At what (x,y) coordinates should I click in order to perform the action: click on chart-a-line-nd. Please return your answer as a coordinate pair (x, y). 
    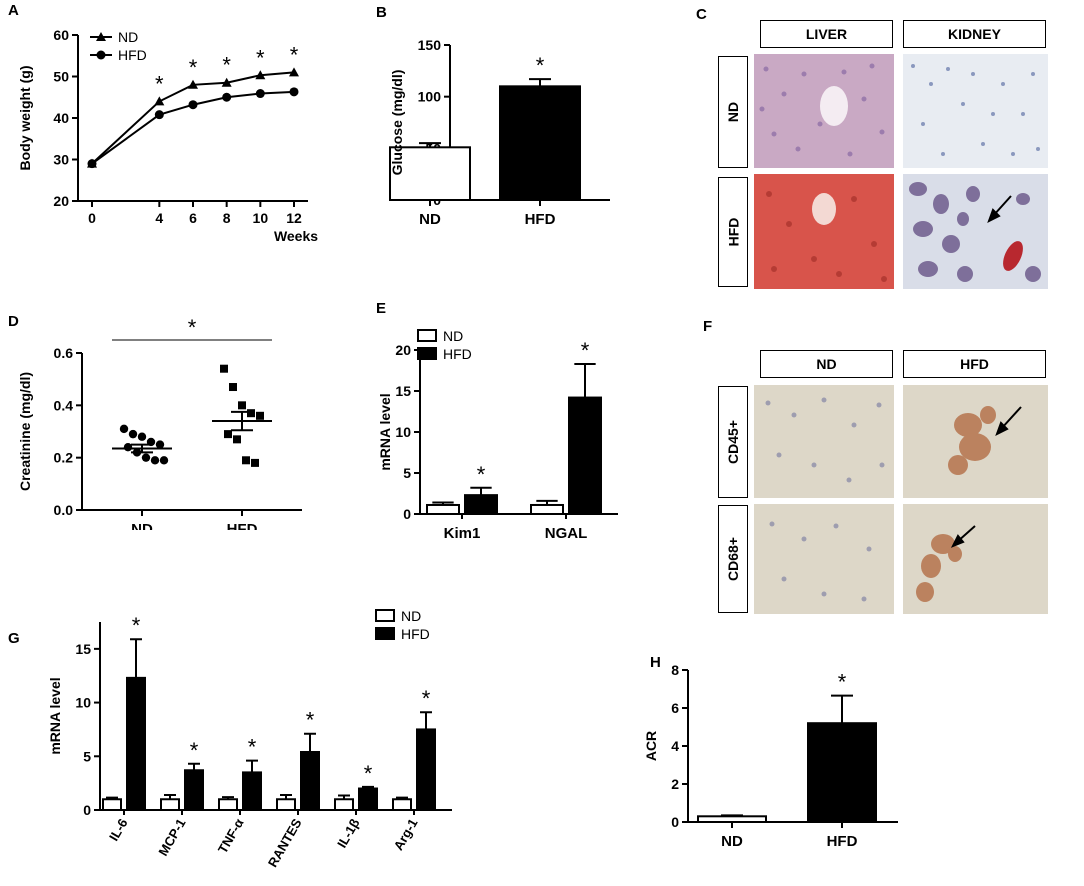
    Looking at the image, I should click on (193, 118).